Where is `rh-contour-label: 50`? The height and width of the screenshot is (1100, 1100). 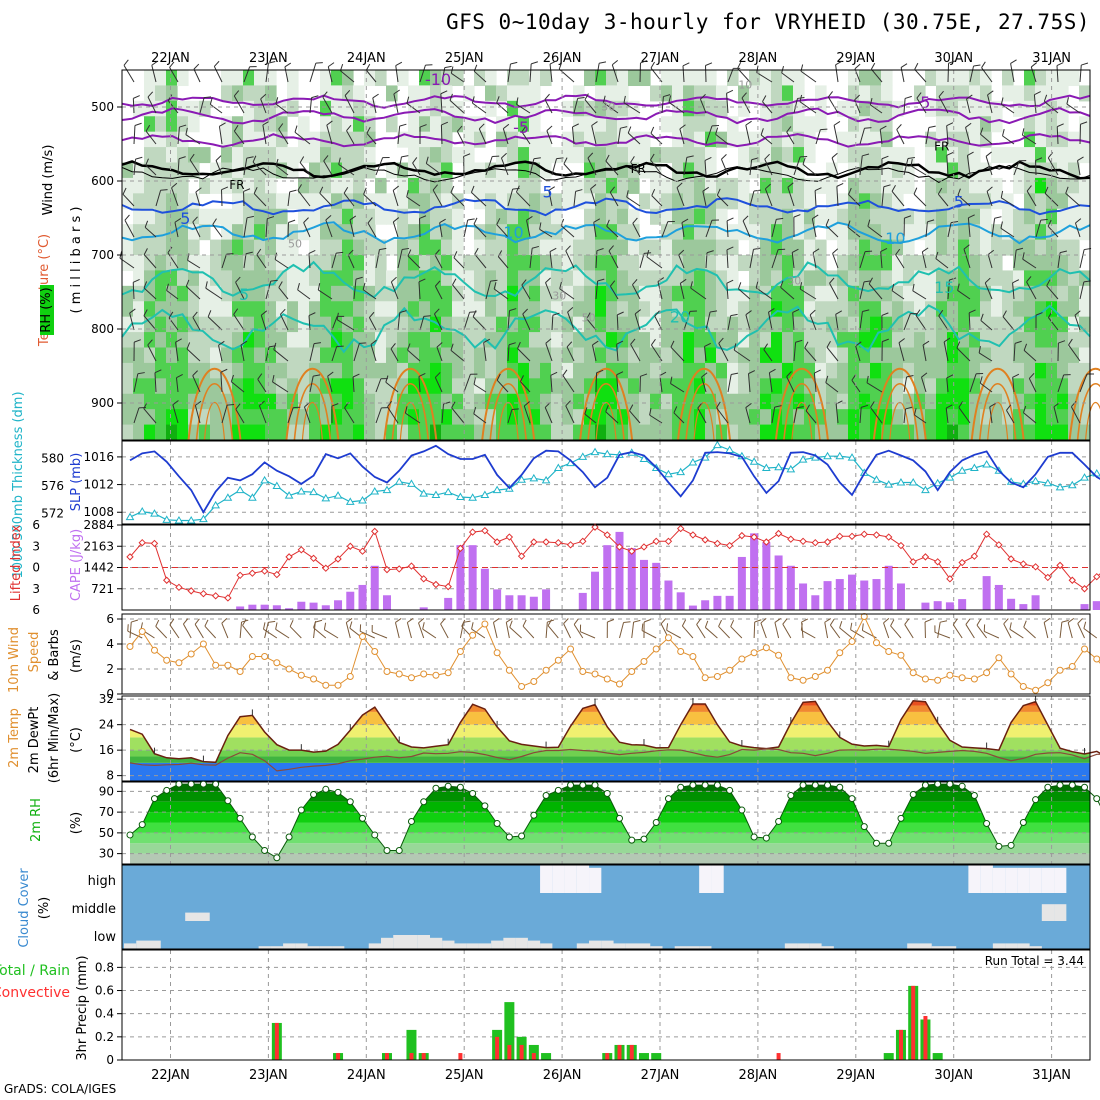 rh-contour-label: 50 is located at coordinates (295, 244).